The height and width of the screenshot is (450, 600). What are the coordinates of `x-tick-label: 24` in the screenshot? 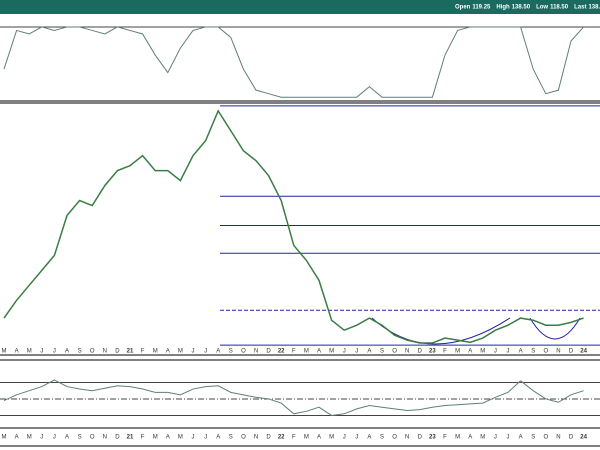 It's located at (583, 438).